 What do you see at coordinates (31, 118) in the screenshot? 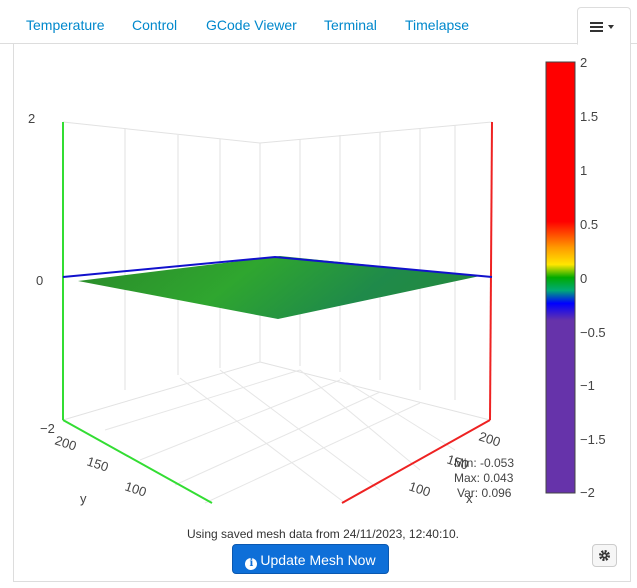
I see `z-tick-label: 2` at bounding box center [31, 118].